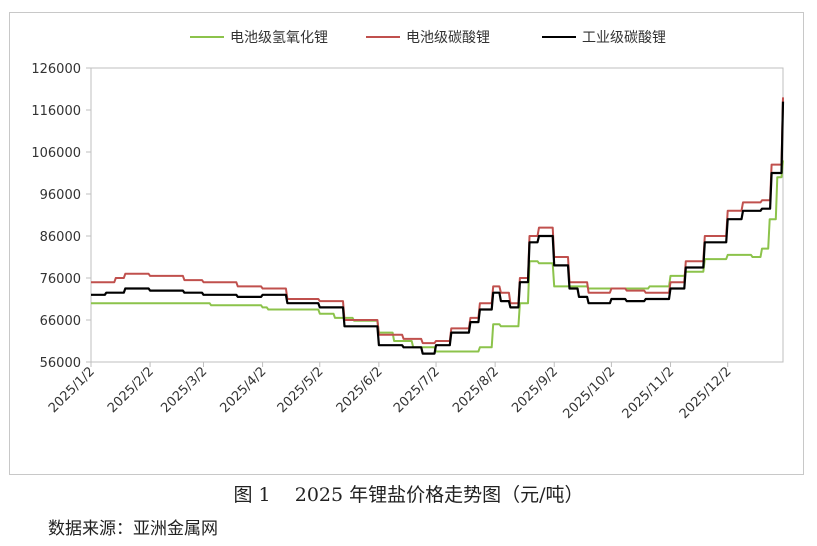  What do you see at coordinates (417, 390) in the screenshot?
I see `x-tick-label: 2025/7/2` at bounding box center [417, 390].